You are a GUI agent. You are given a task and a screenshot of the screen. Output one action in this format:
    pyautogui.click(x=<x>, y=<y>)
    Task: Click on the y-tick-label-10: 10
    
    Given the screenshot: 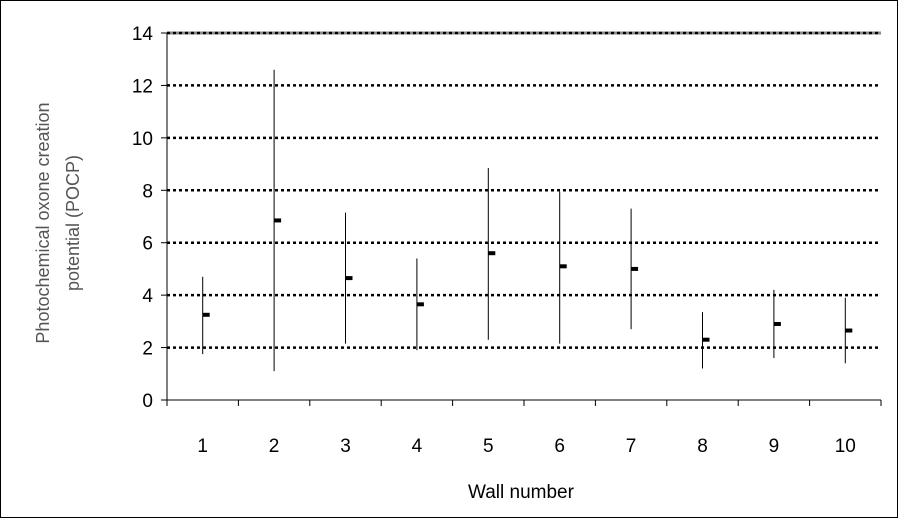 What is the action you would take?
    pyautogui.click(x=142, y=139)
    